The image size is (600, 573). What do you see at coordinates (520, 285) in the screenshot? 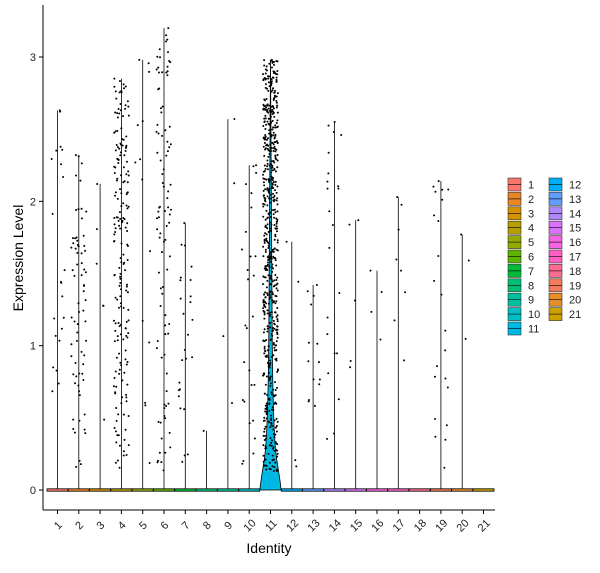
I see `legend-item-8: 8` at bounding box center [520, 285].